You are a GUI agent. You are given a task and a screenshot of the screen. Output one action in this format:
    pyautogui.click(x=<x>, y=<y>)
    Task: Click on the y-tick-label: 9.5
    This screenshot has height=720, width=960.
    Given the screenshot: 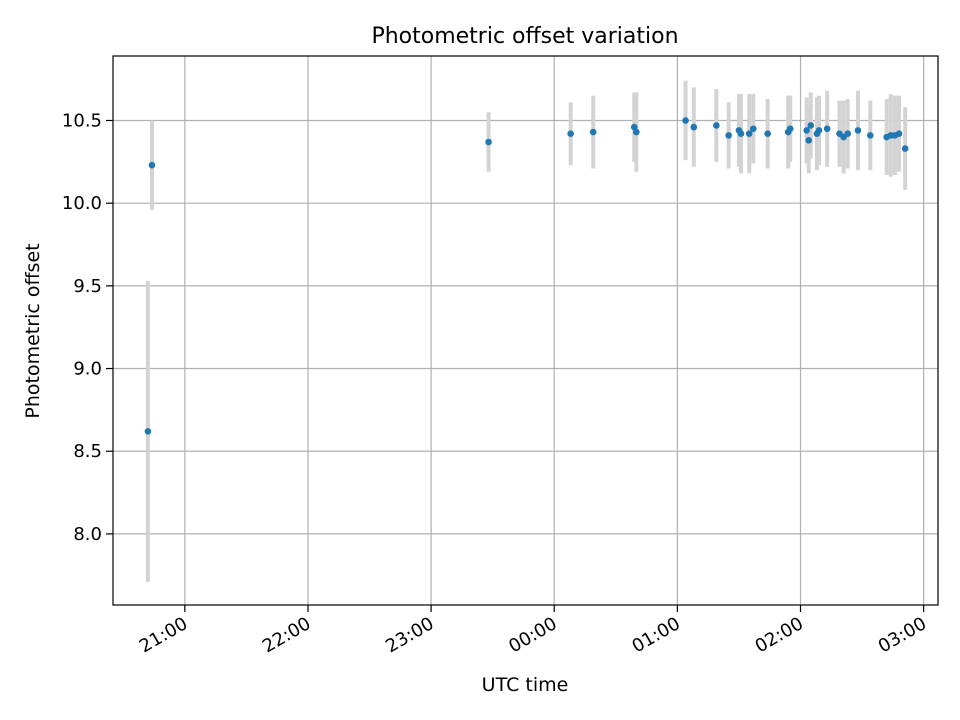 What is the action you would take?
    pyautogui.click(x=87, y=286)
    